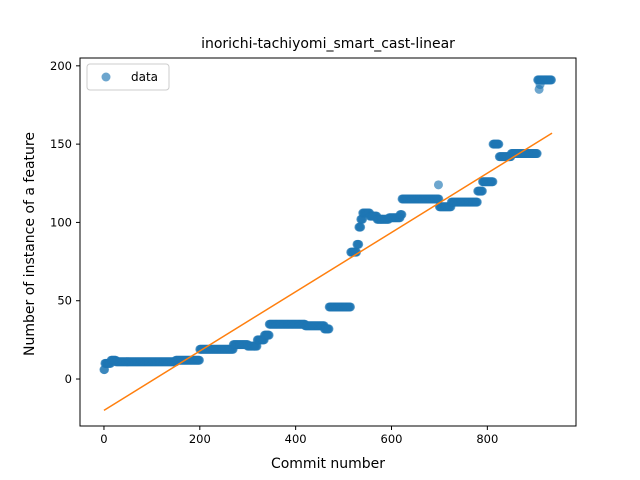 The width and height of the screenshot is (640, 480). I want to click on legend-label-data: data, so click(144, 77).